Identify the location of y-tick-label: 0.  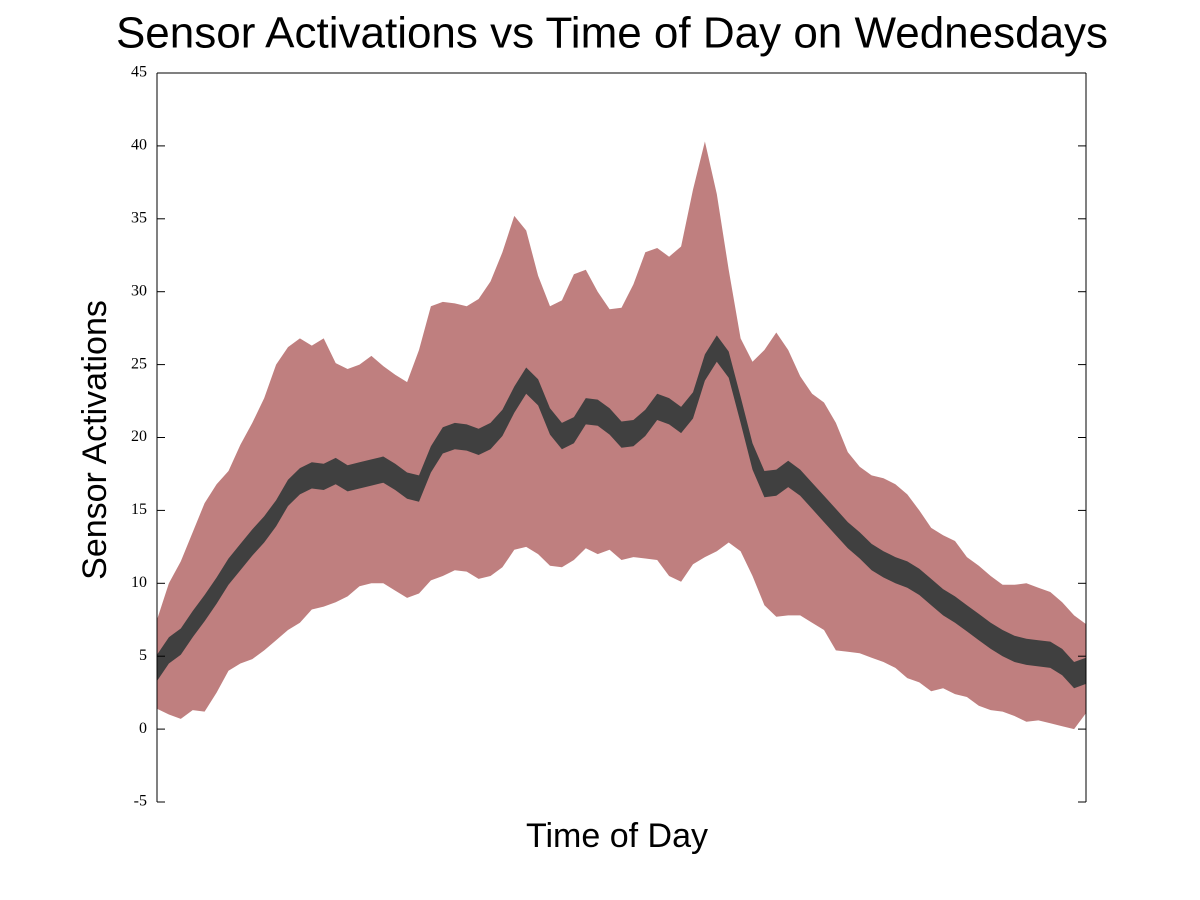
(143, 728).